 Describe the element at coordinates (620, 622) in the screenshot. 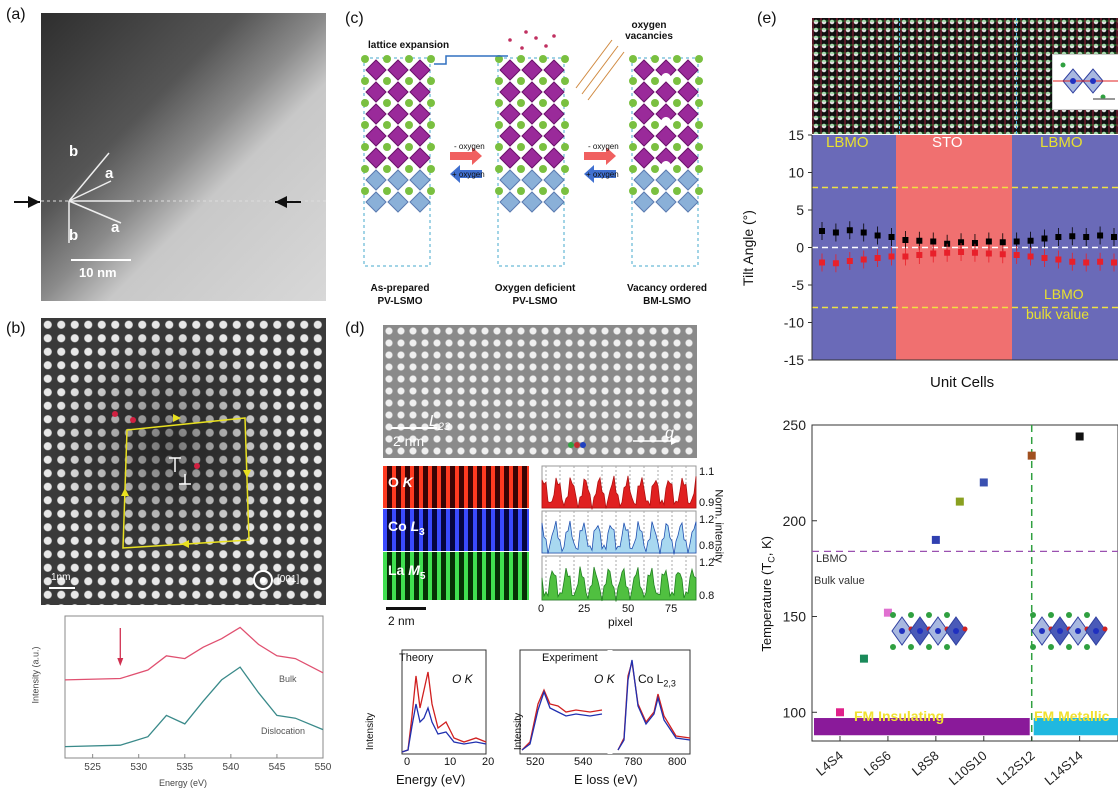

I see `pixel-label: pixel` at that location.